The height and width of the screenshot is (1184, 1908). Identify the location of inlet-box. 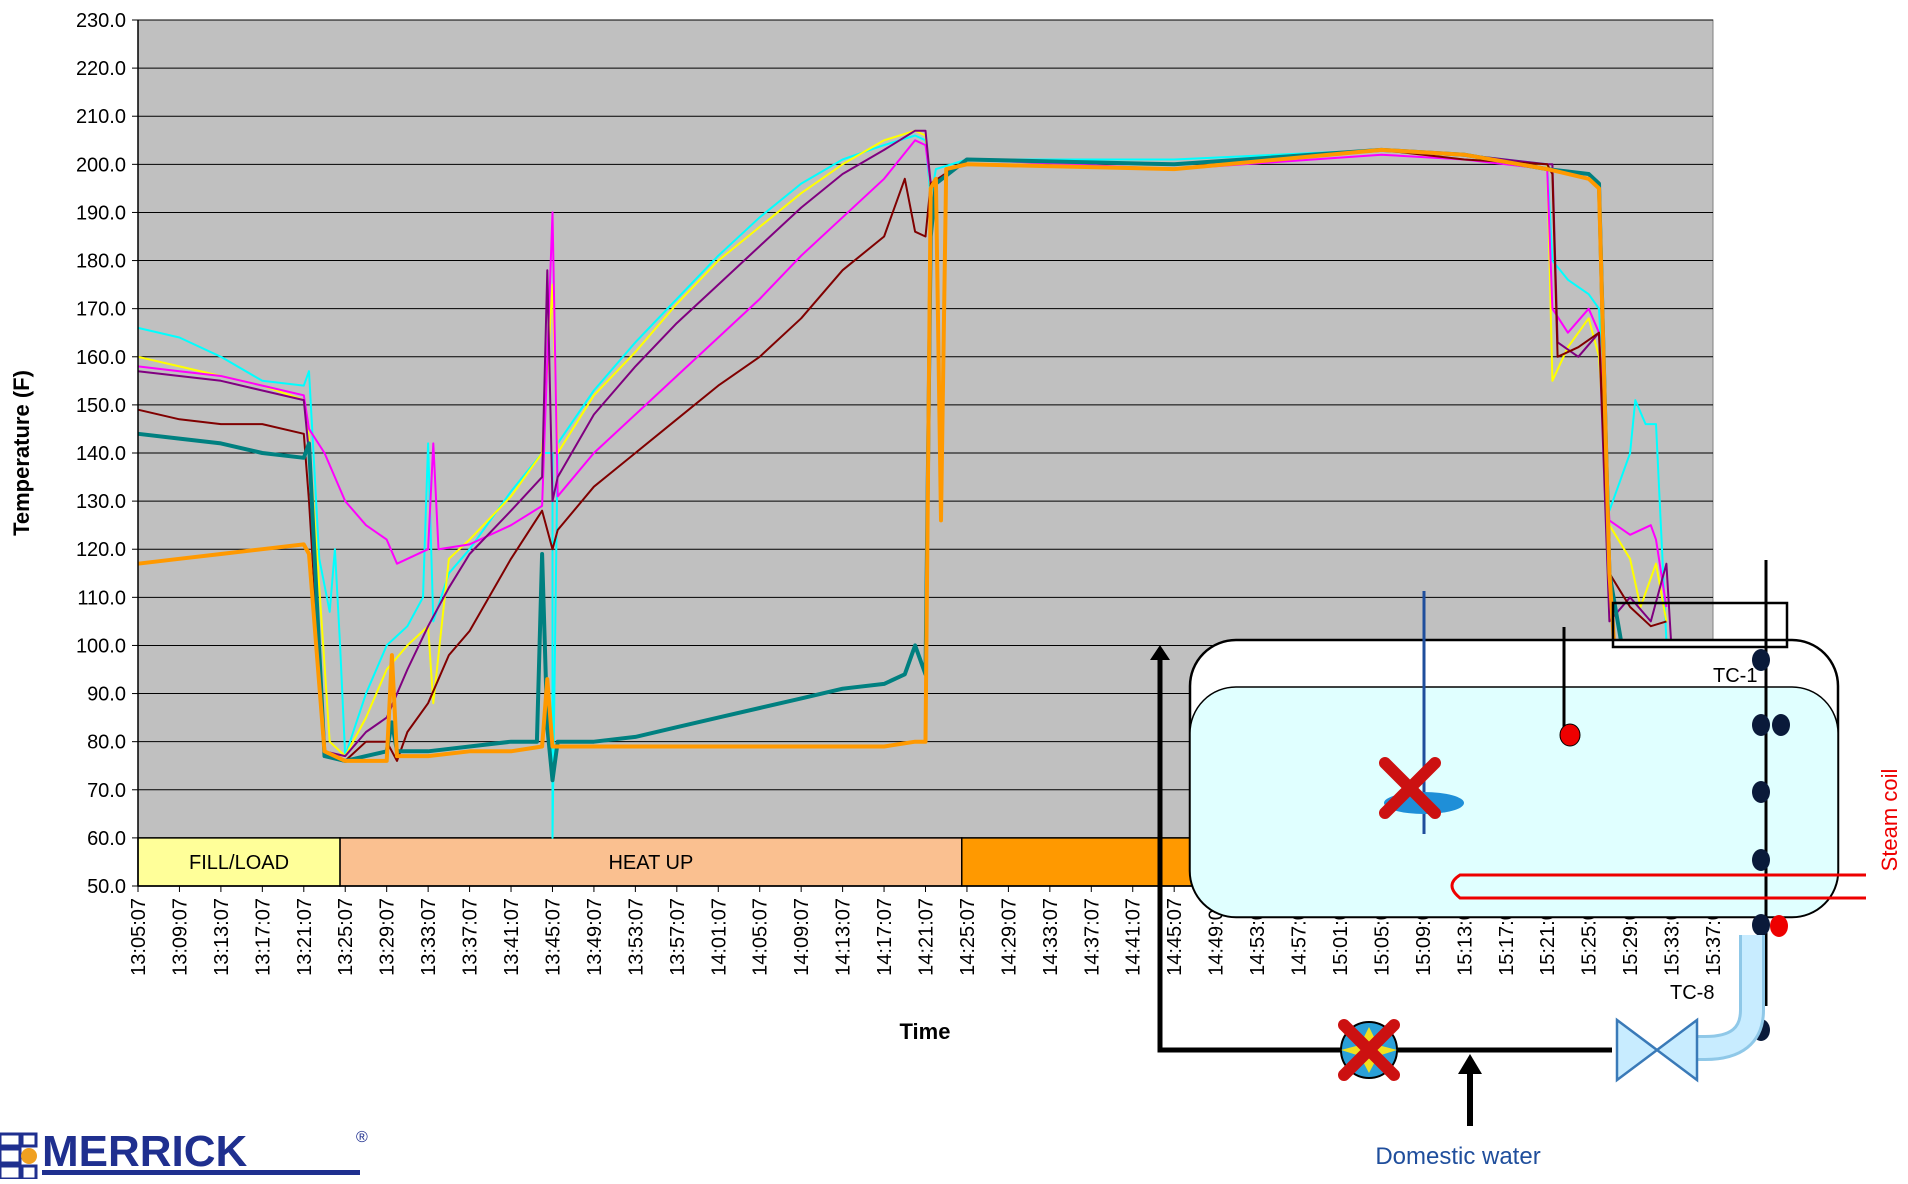
(1700, 625).